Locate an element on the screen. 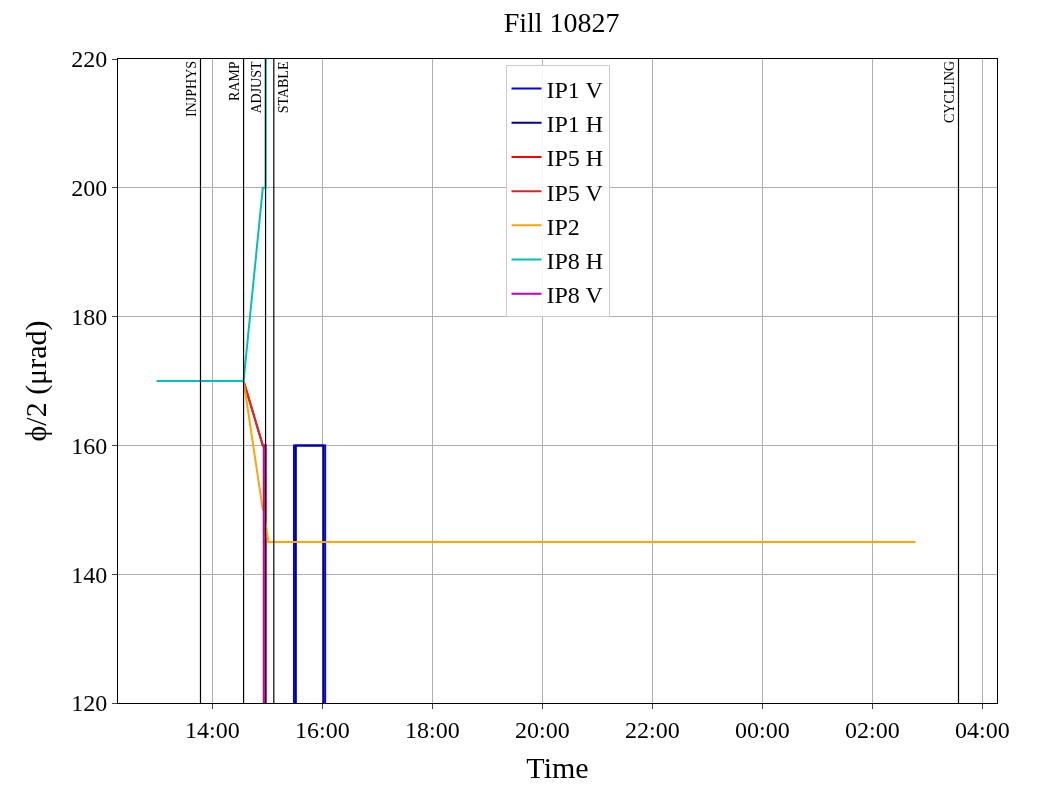 This screenshot has height=800, width=1040. x-tick-label: 18:00 is located at coordinates (432, 729).